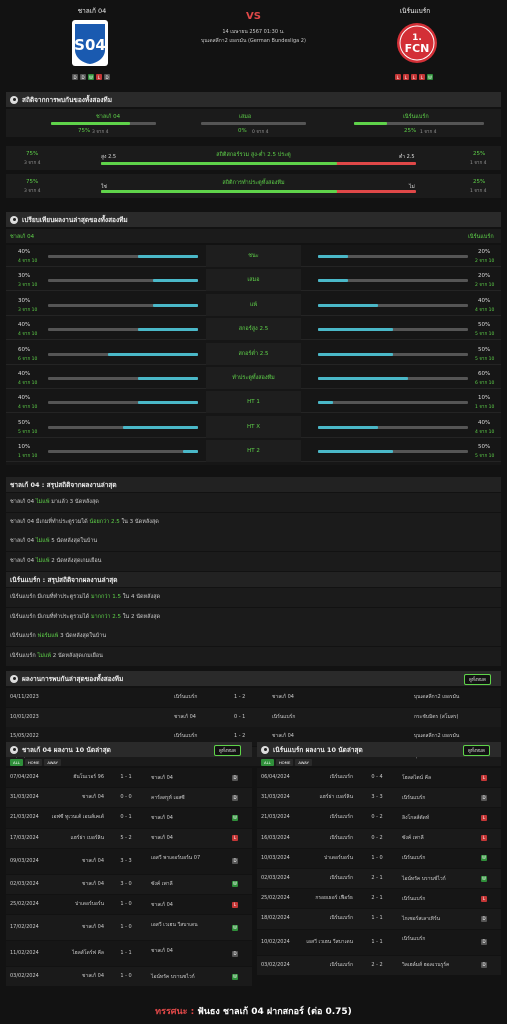 The width and height of the screenshot is (507, 1024). Describe the element at coordinates (334, 898) in the screenshot. I see `last-home: กรอยเธอร์ เฟือร์ธ` at that location.